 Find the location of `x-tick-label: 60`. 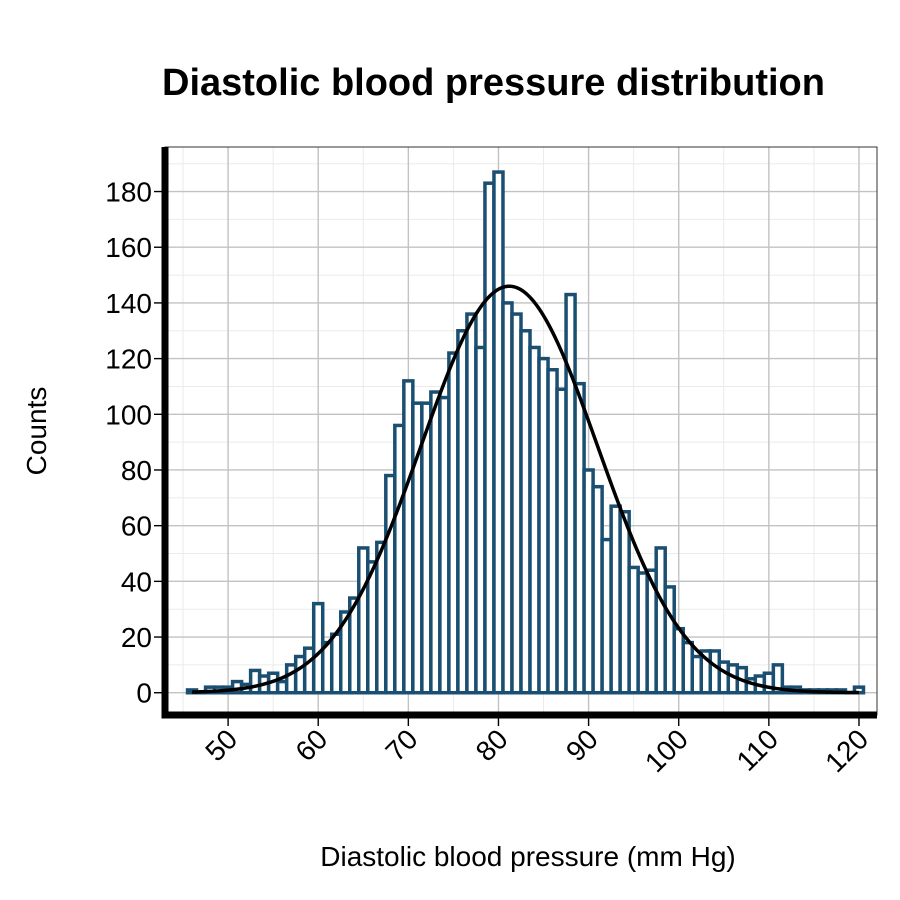

x-tick-label: 60 is located at coordinates (312, 745).